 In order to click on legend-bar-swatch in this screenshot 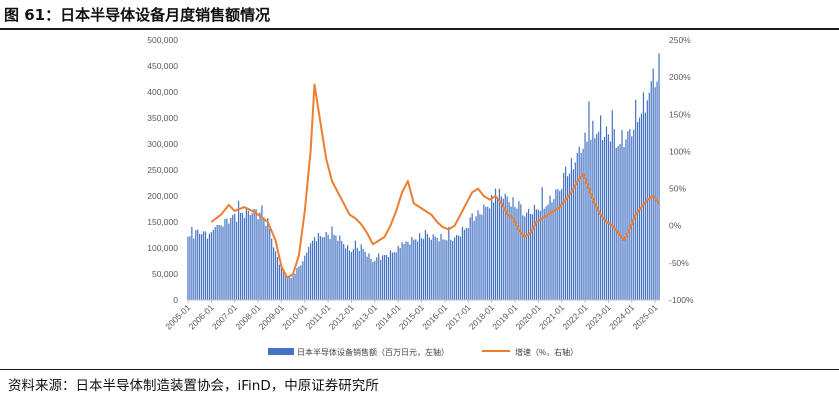, I will do `click(281, 351)`.